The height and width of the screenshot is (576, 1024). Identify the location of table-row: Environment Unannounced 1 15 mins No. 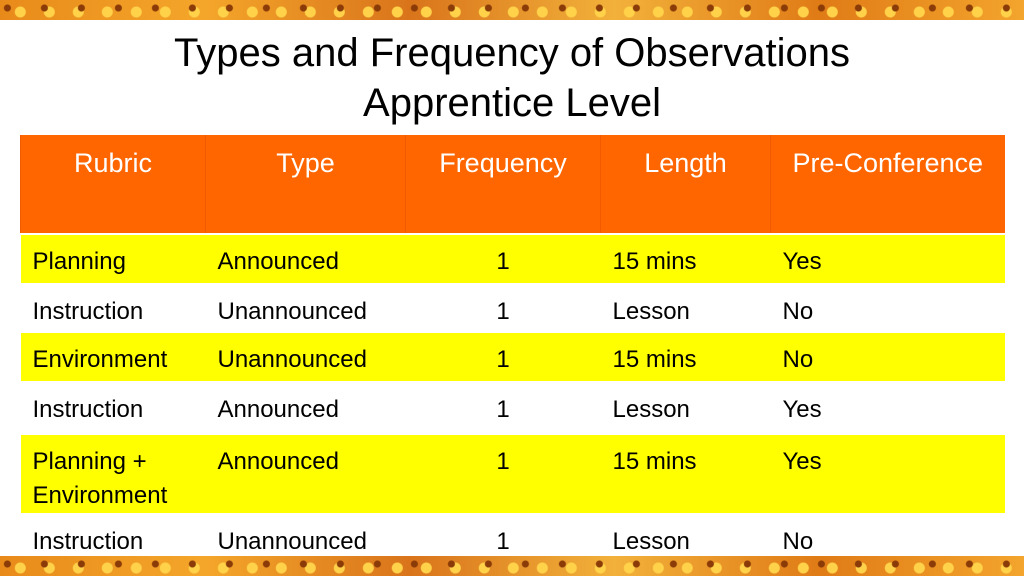
(512, 356).